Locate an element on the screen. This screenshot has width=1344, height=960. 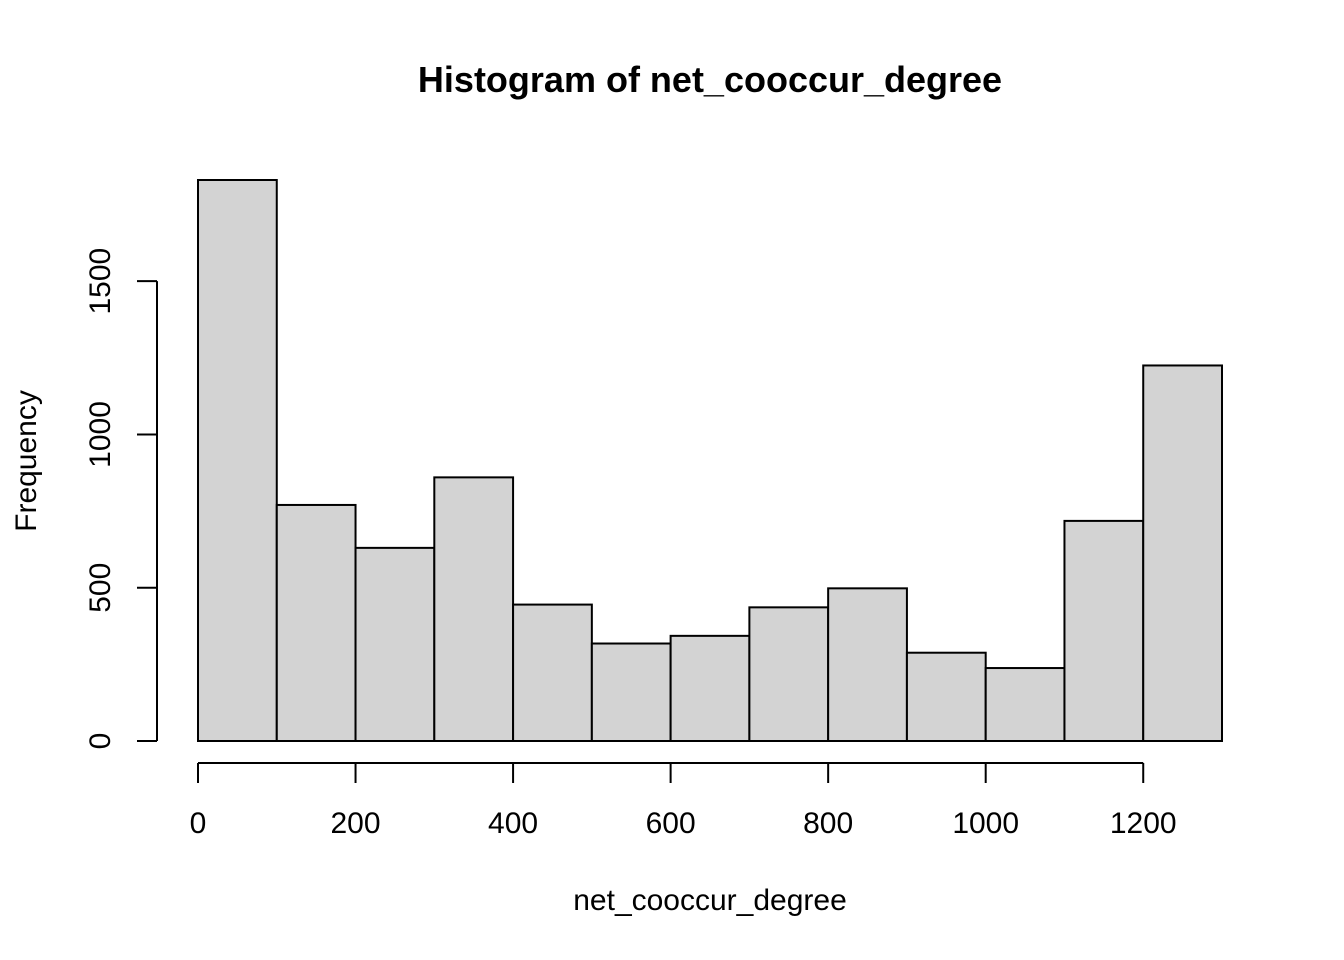
x-axis-label: net_cooccur_degree is located at coordinates (710, 900).